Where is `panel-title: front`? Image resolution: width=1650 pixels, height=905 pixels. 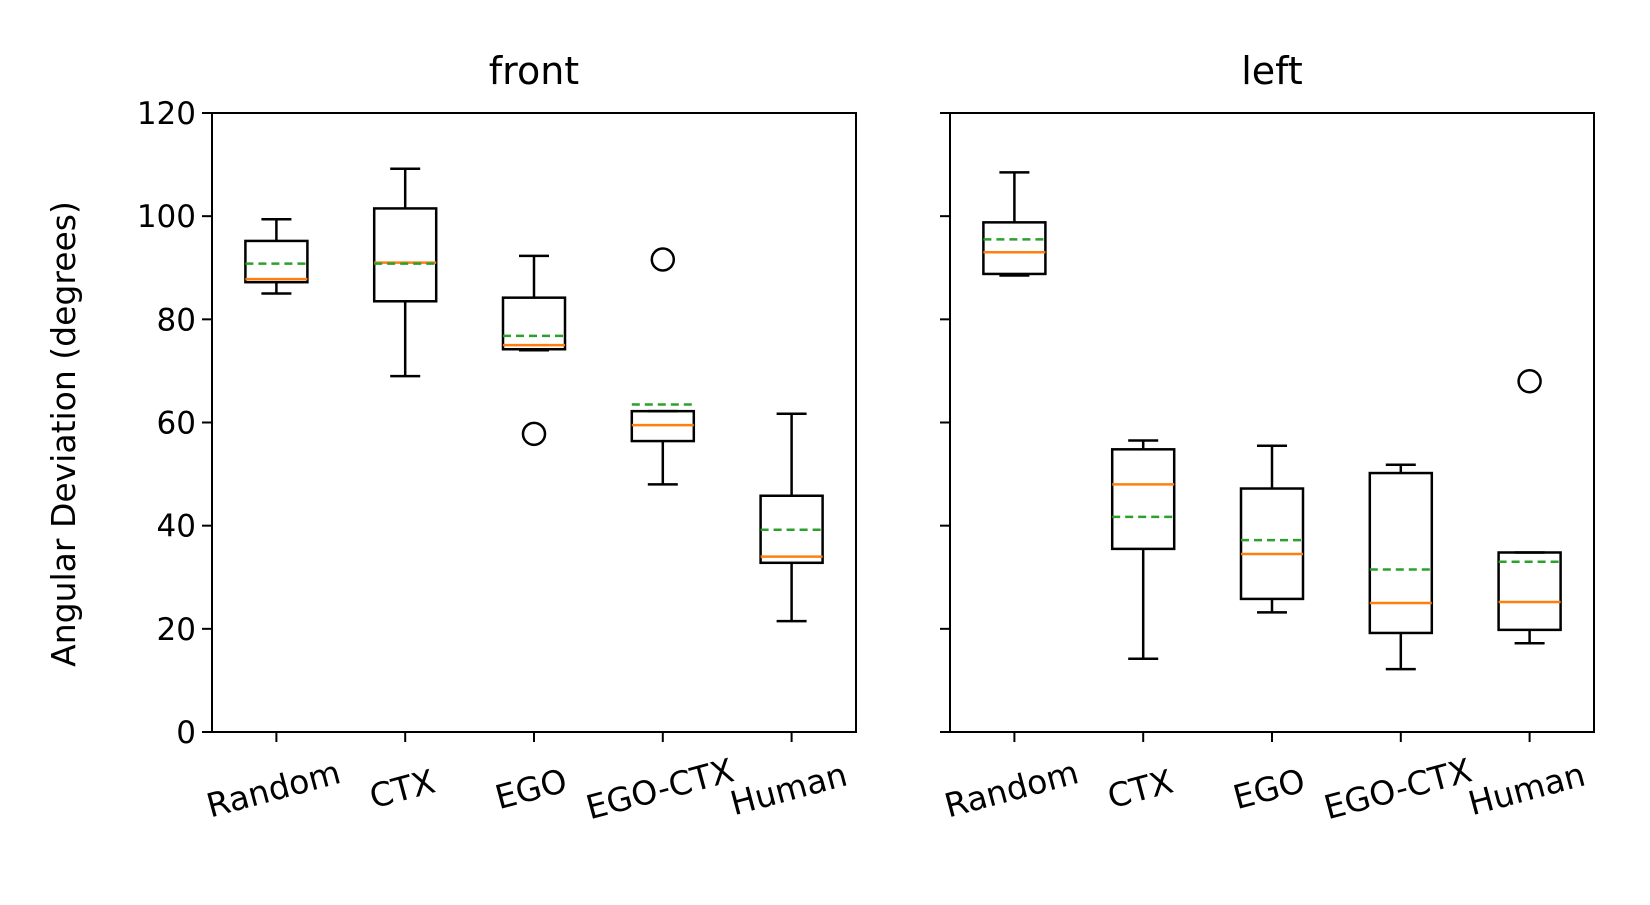
panel-title: front is located at coordinates (534, 71).